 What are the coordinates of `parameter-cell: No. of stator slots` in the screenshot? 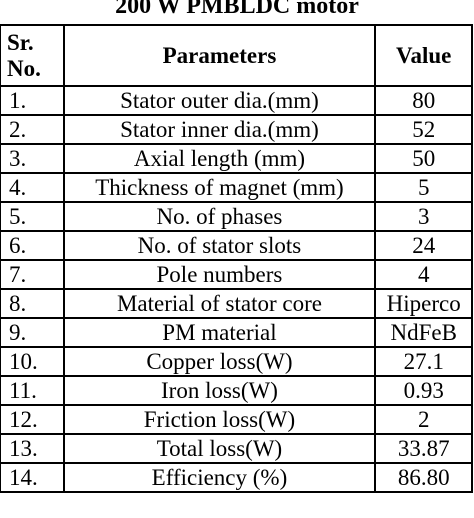 It's located at (219, 245).